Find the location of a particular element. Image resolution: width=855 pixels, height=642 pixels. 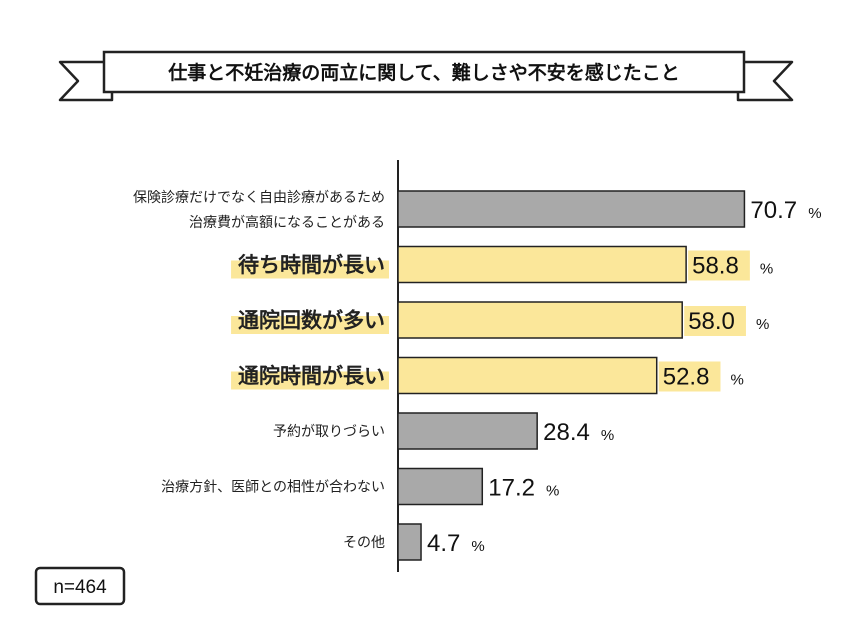

chart-title: 仕事と不妊治療の両立に関して、難しさや不安を感じたこと is located at coordinates (423, 72).